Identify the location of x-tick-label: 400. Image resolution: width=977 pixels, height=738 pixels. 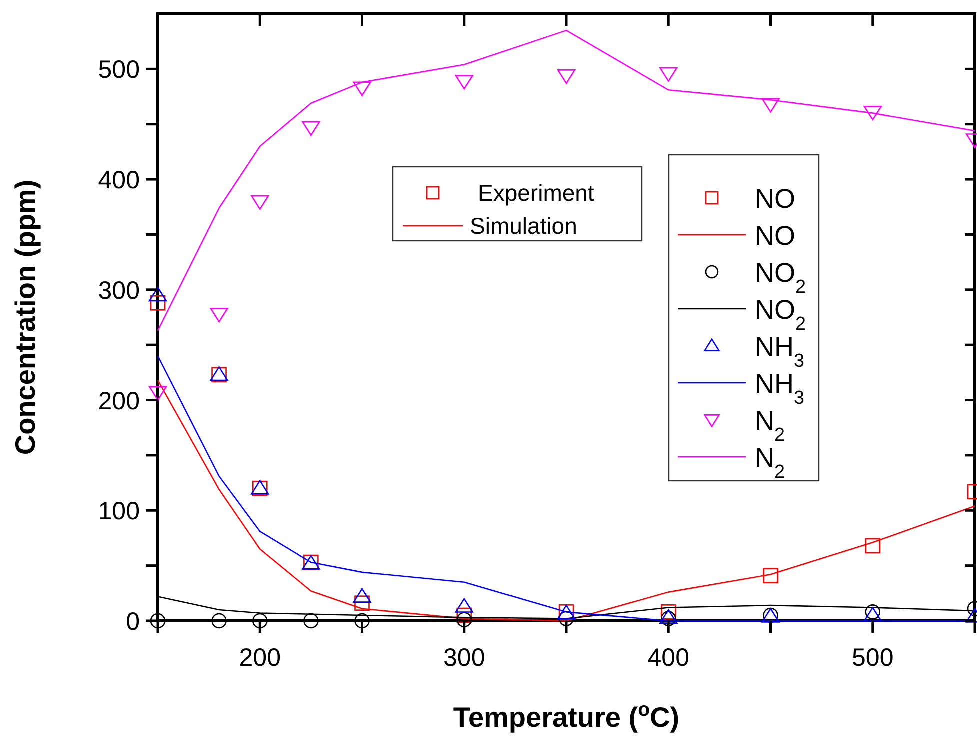
(669, 658).